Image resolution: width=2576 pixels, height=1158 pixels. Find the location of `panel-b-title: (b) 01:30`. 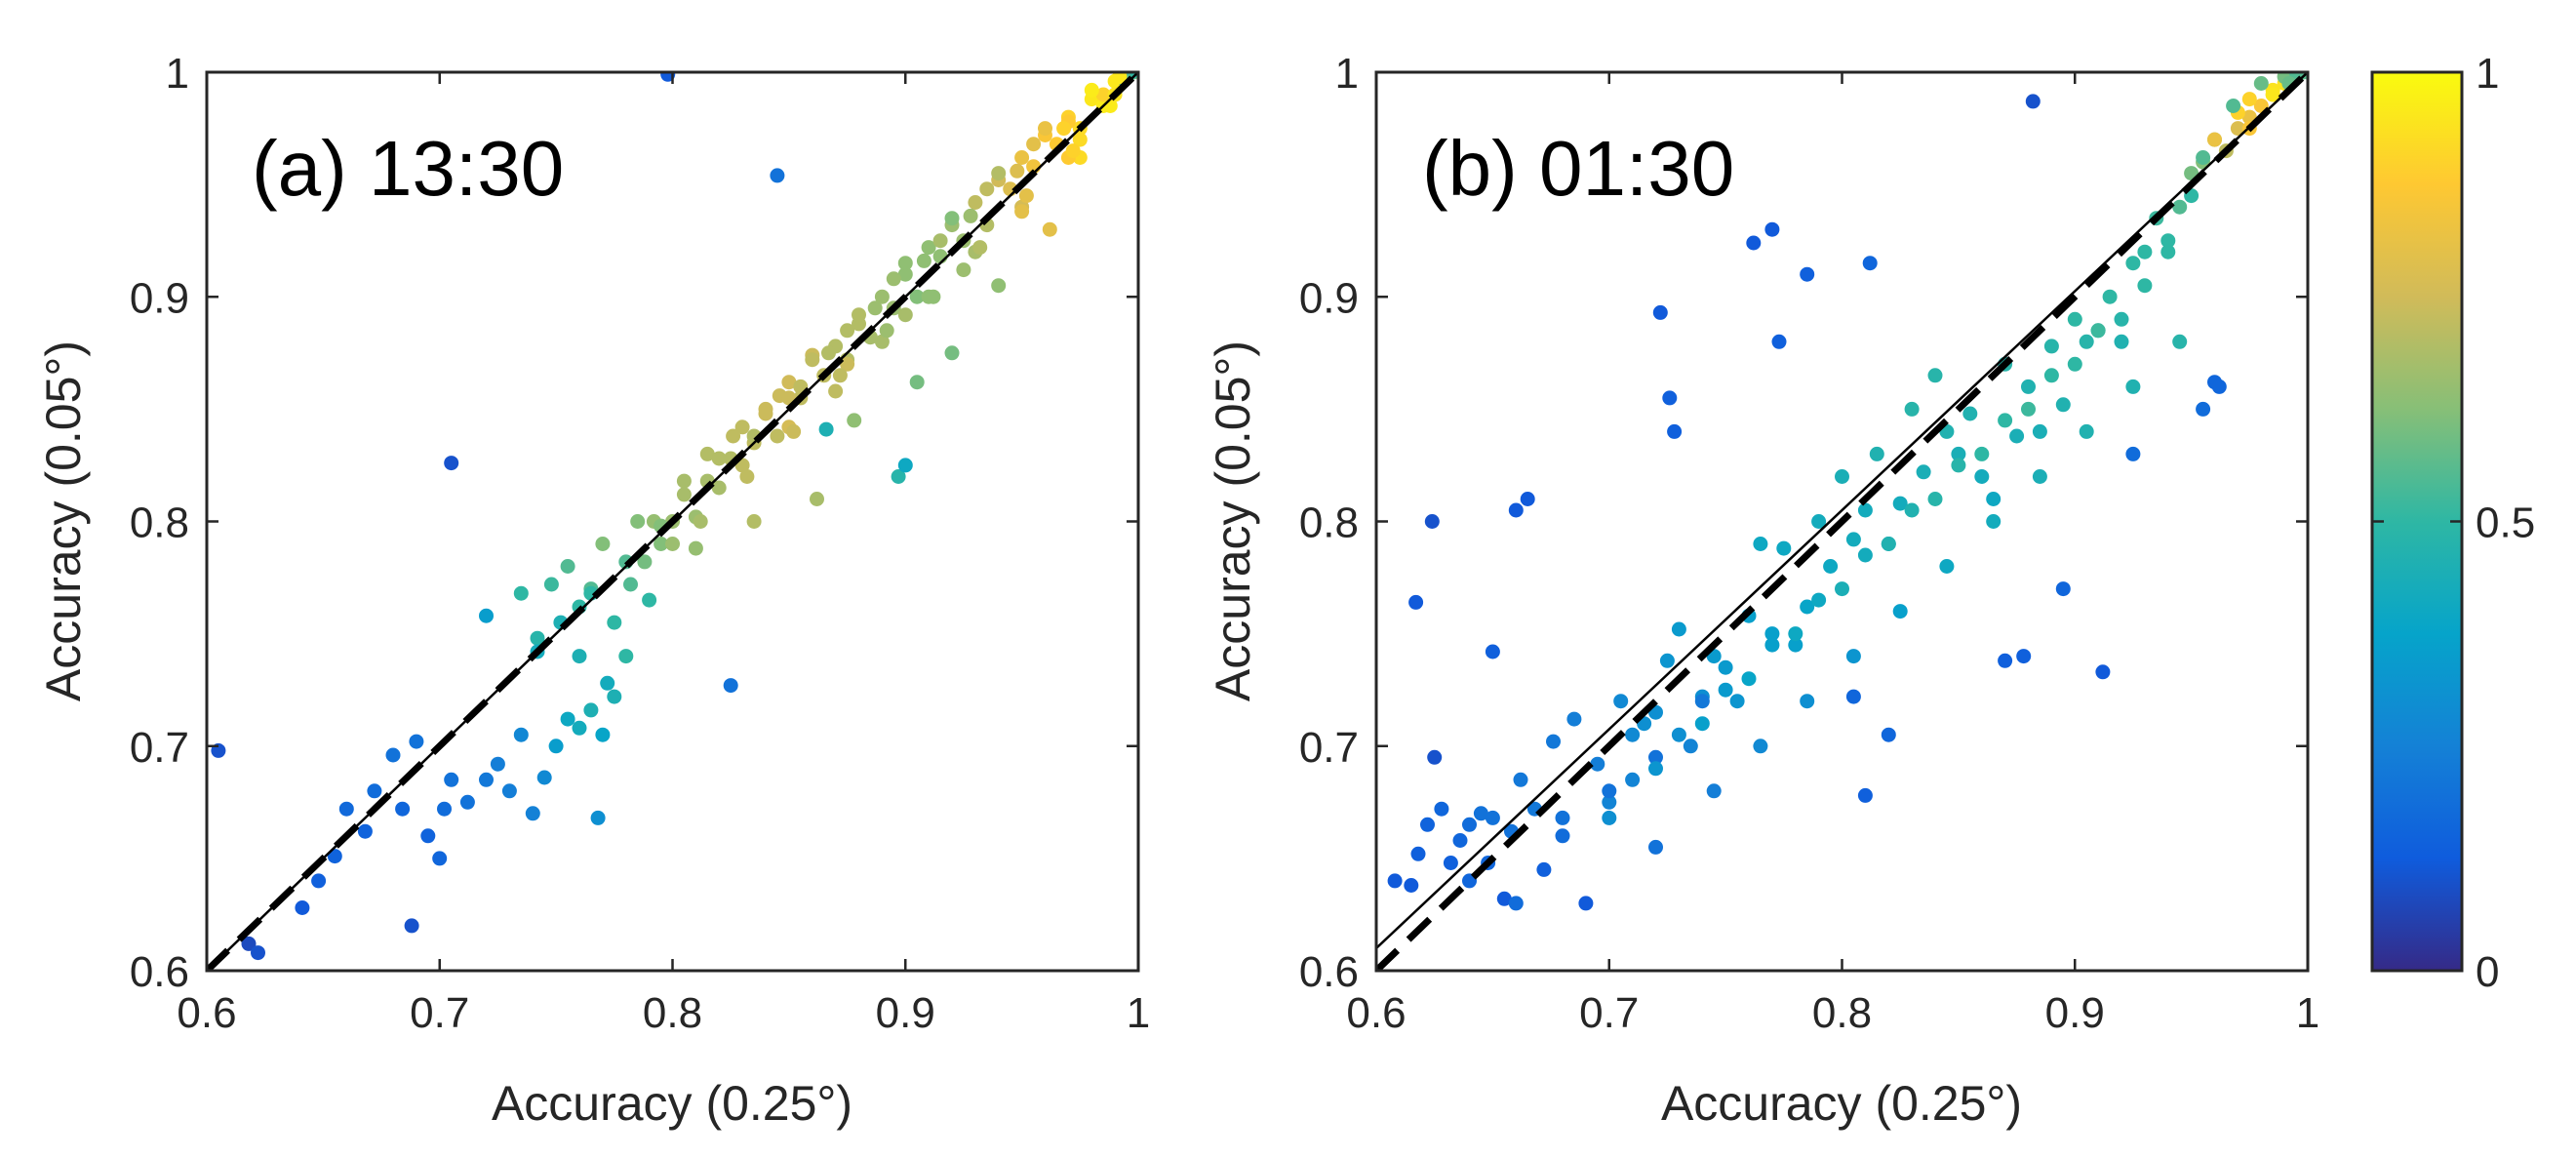

panel-b-title: (b) 01:30 is located at coordinates (1578, 168).